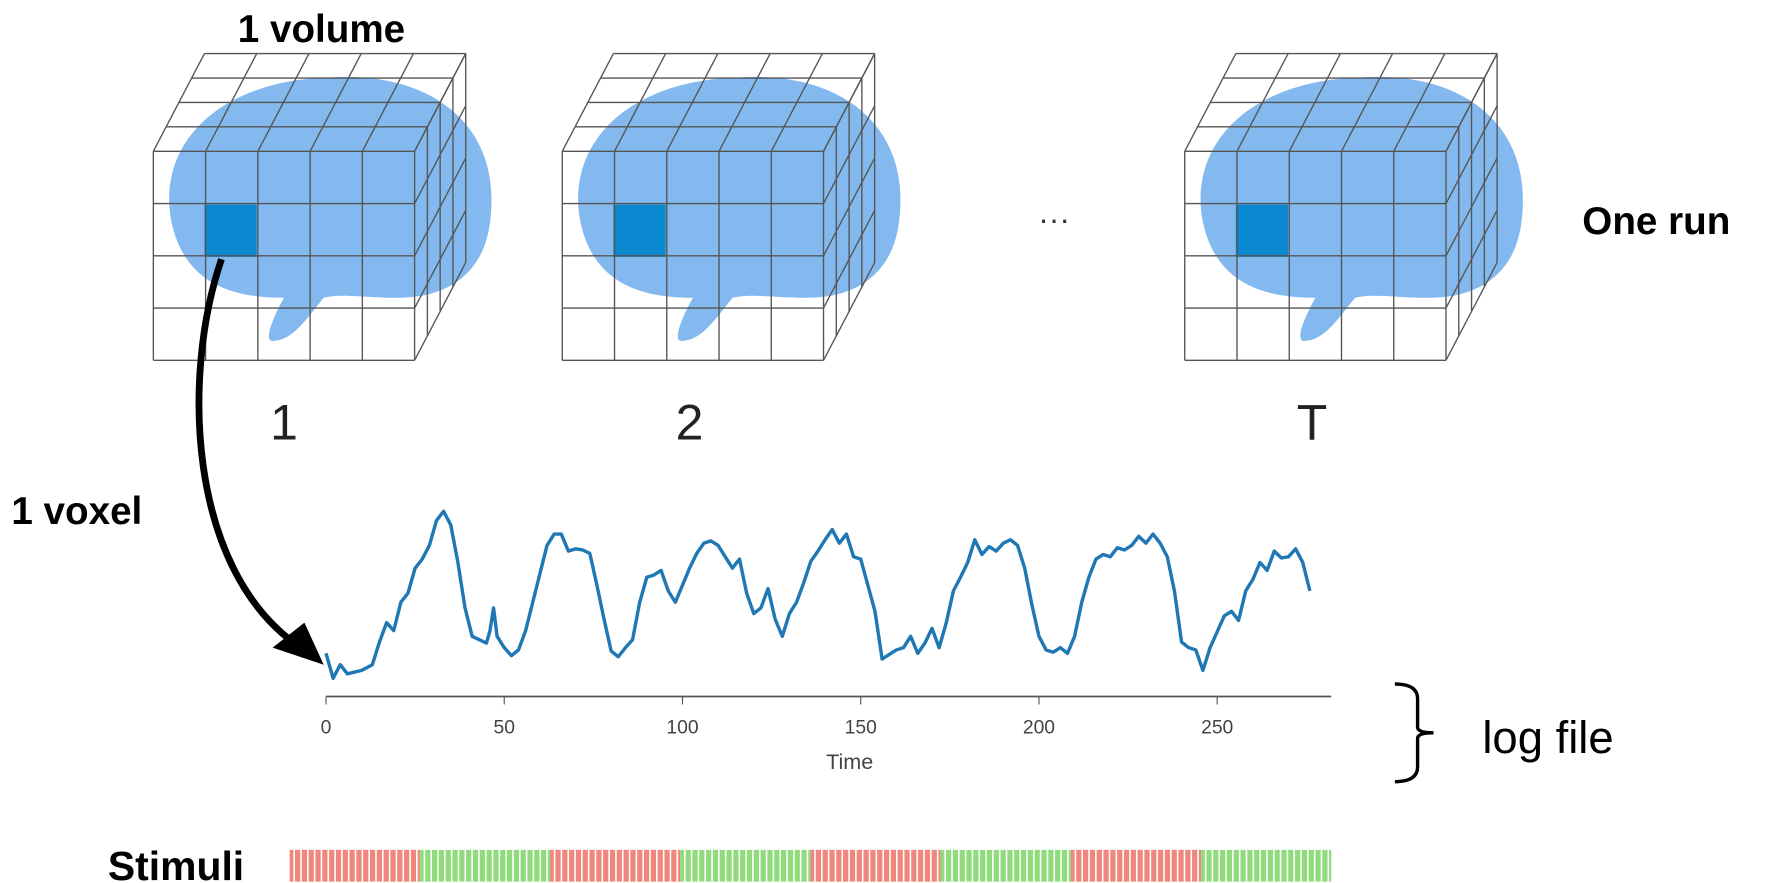 This screenshot has height=883, width=1772. Describe the element at coordinates (1414, 733) in the screenshot. I see `brace` at that location.